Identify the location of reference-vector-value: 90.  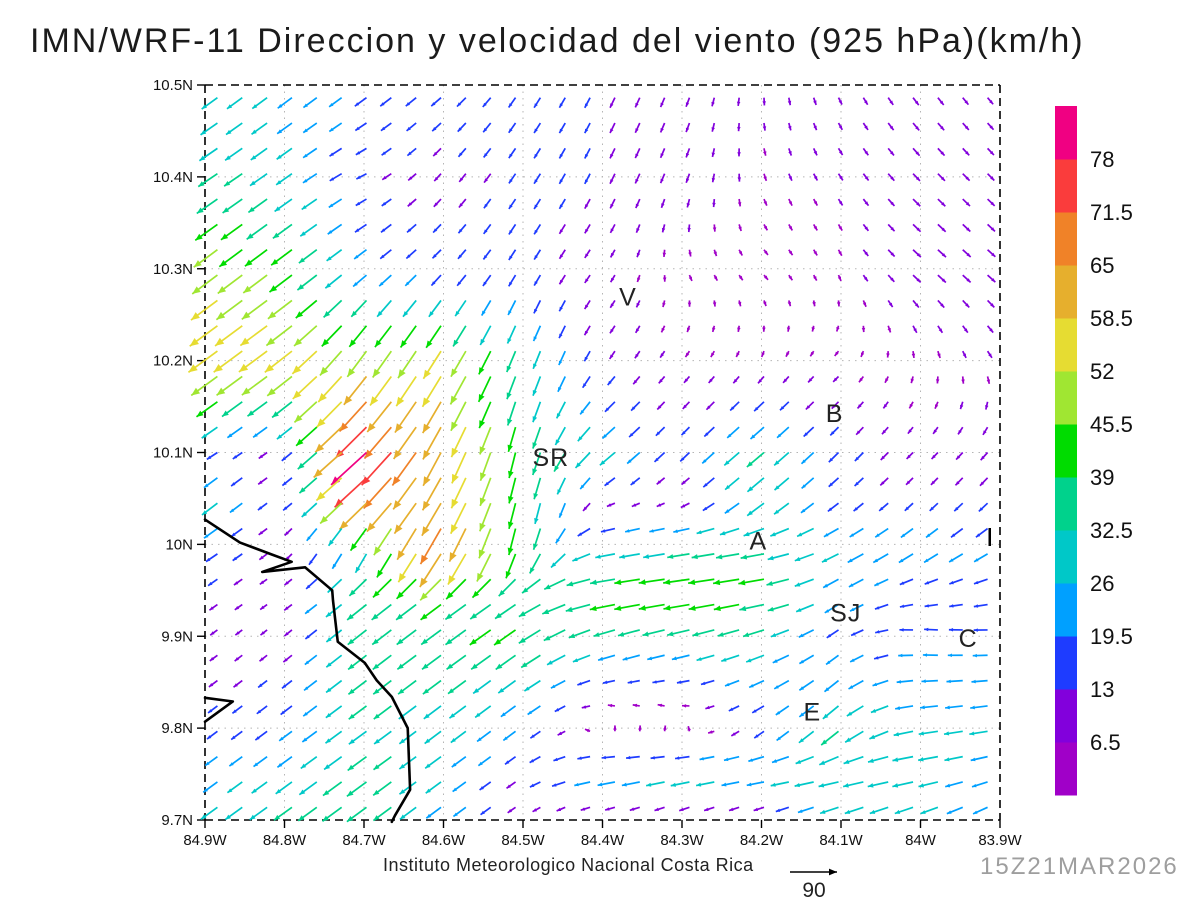
(814, 889).